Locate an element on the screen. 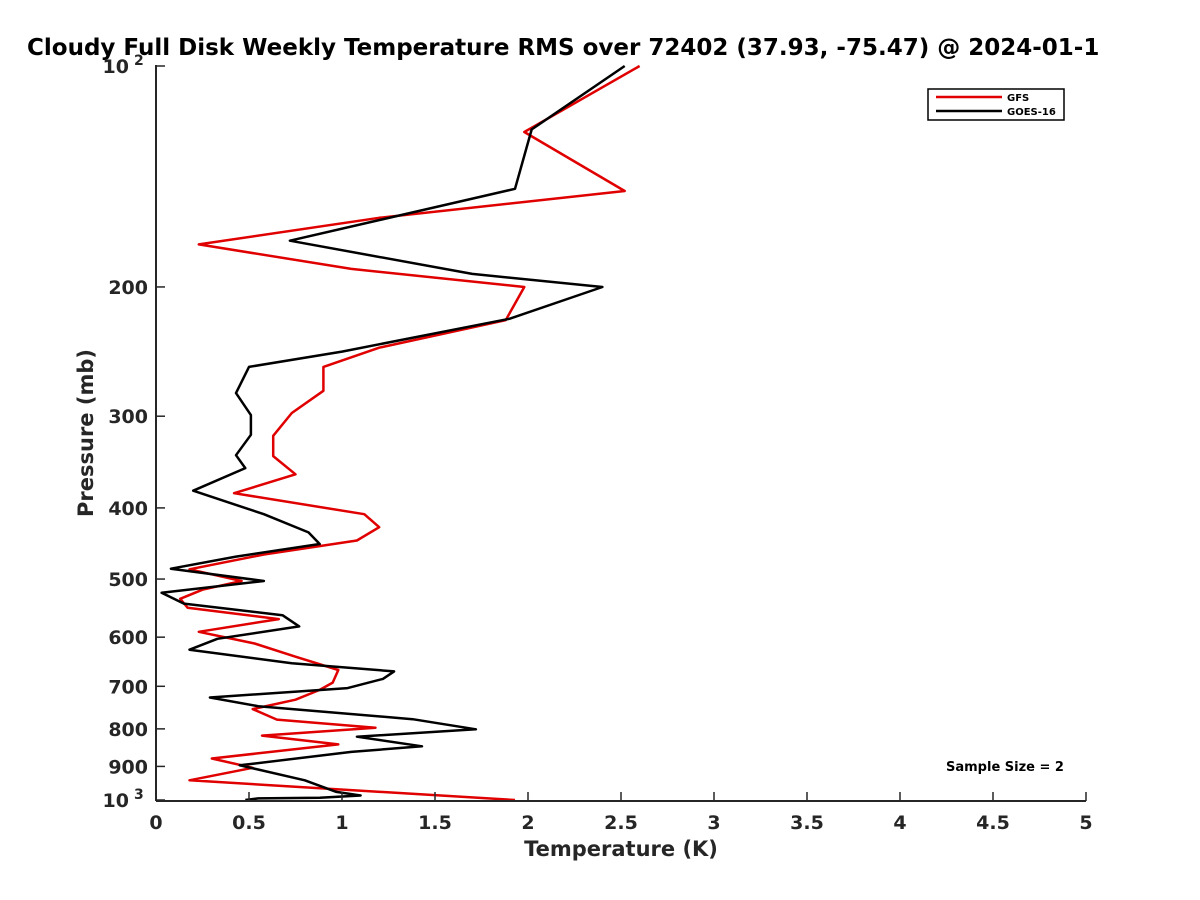 This screenshot has height=900, width=1200. y-tick-label: 800 is located at coordinates (128, 730).